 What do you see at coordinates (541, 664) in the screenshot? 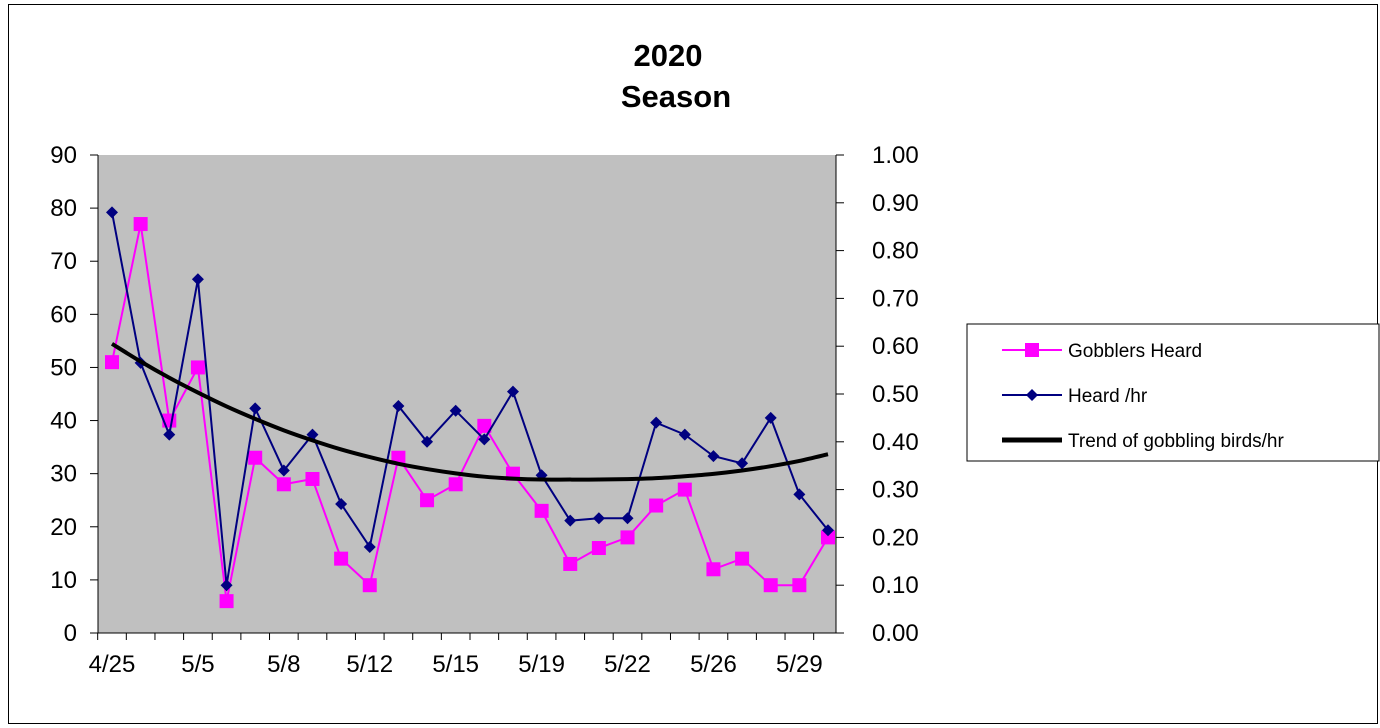
I see `x-tick-label: 5/19` at bounding box center [541, 664].